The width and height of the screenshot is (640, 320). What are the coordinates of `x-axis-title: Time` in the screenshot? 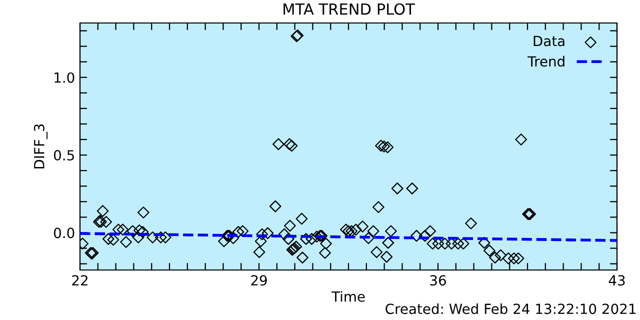 It's located at (348, 296).